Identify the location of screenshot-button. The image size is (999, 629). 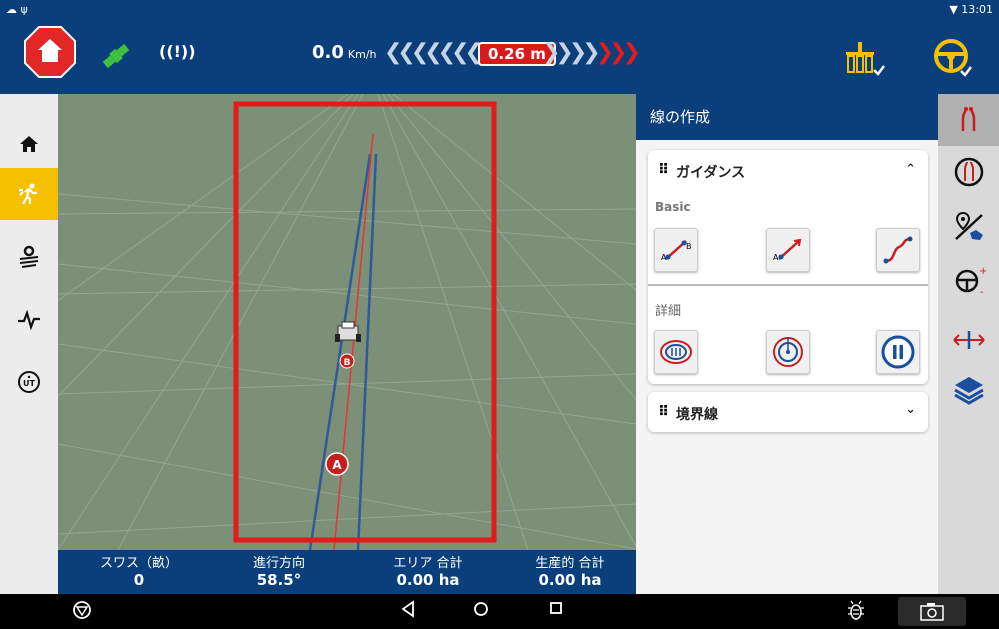
(932, 611).